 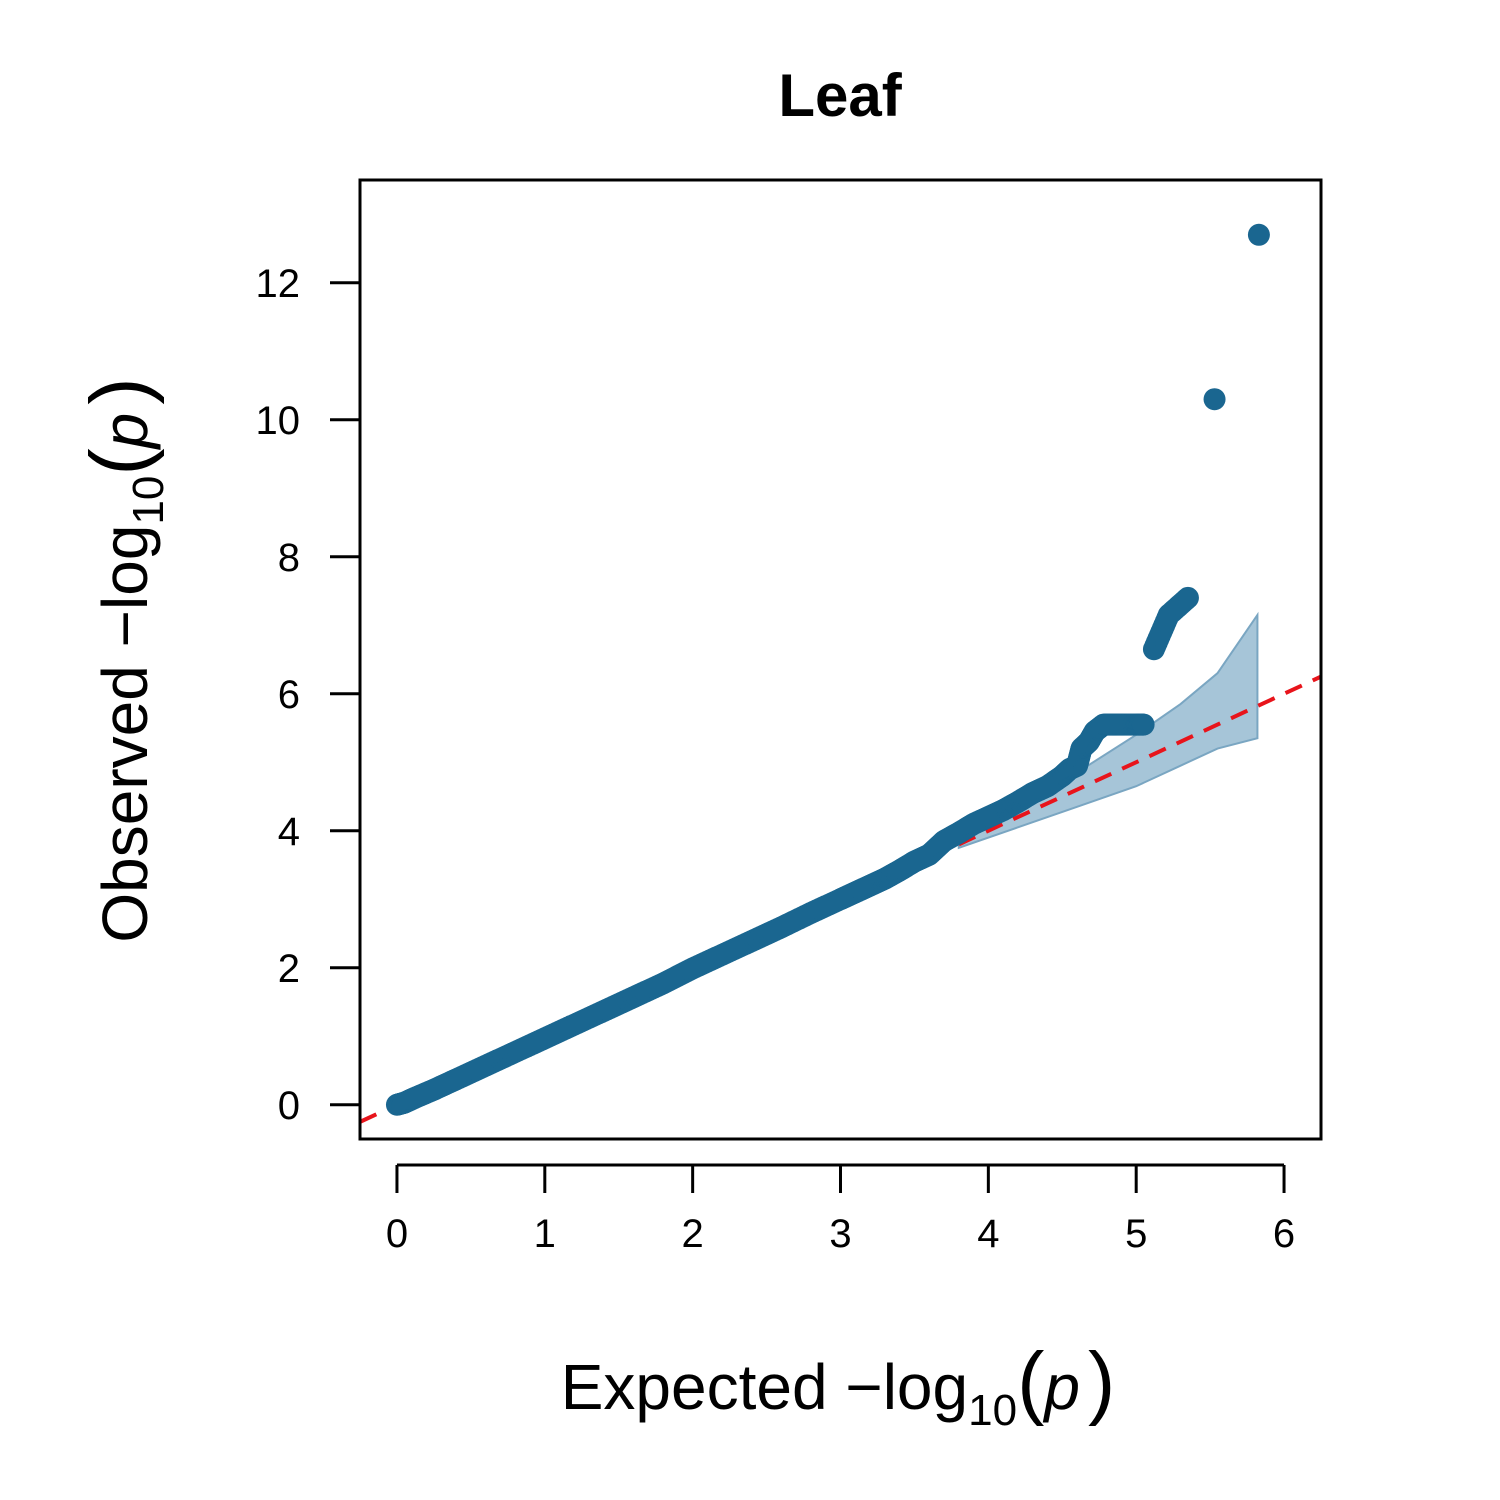 What do you see at coordinates (125, 734) in the screenshot?
I see `y-axis-title-prefix: Observed −log` at bounding box center [125, 734].